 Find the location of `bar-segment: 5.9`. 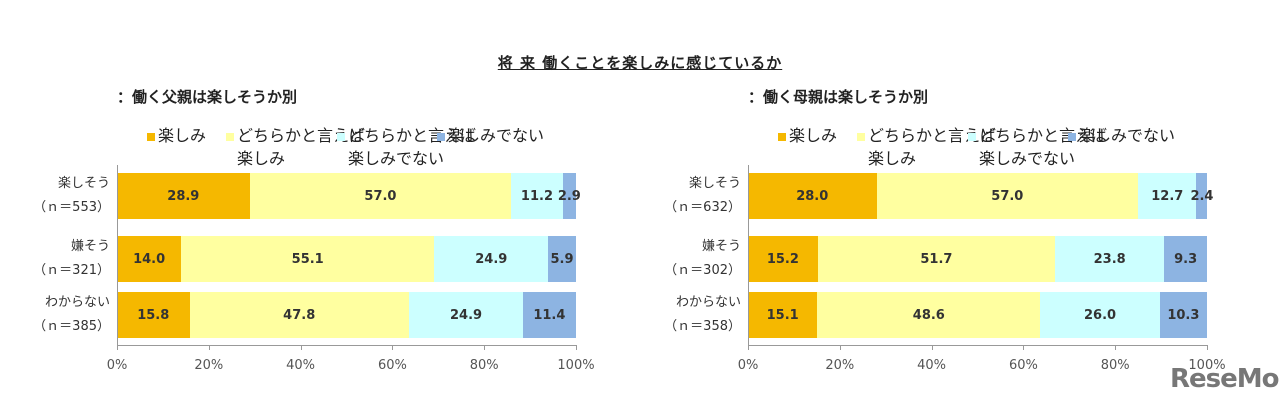

bar-segment: 5.9 is located at coordinates (562, 259).